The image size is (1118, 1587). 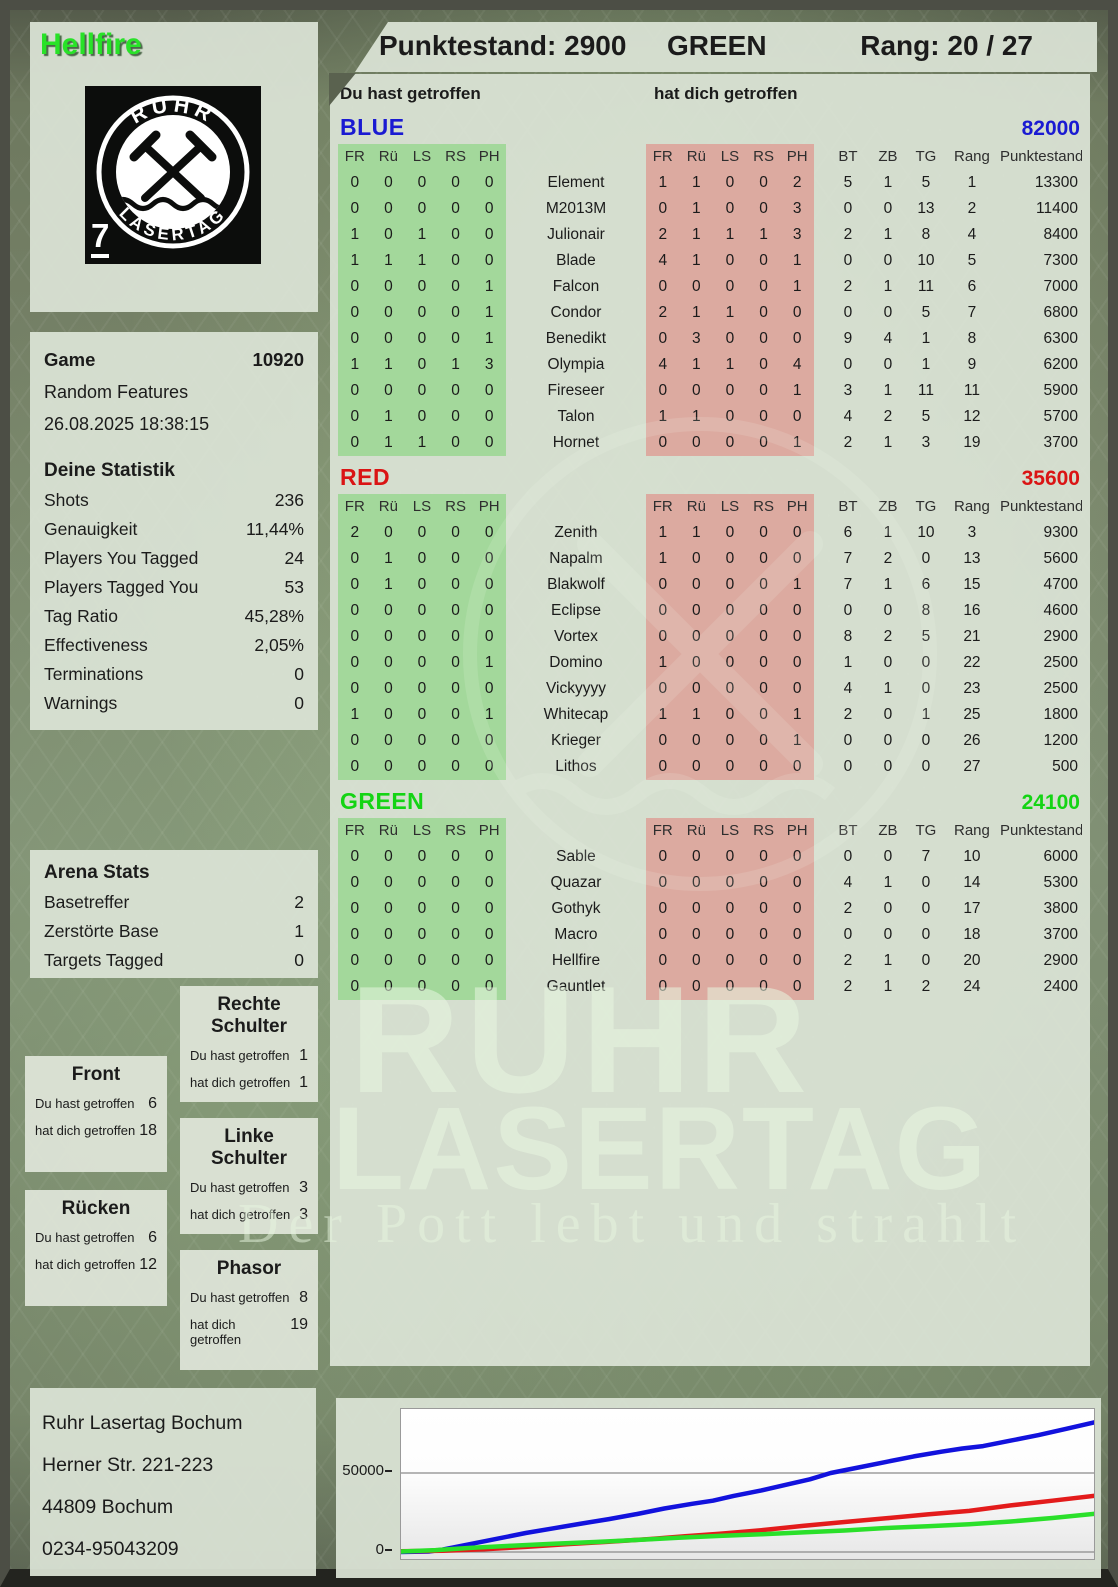 What do you see at coordinates (797, 209) in the screenshot?
I see `hit-you-cell: 3` at bounding box center [797, 209].